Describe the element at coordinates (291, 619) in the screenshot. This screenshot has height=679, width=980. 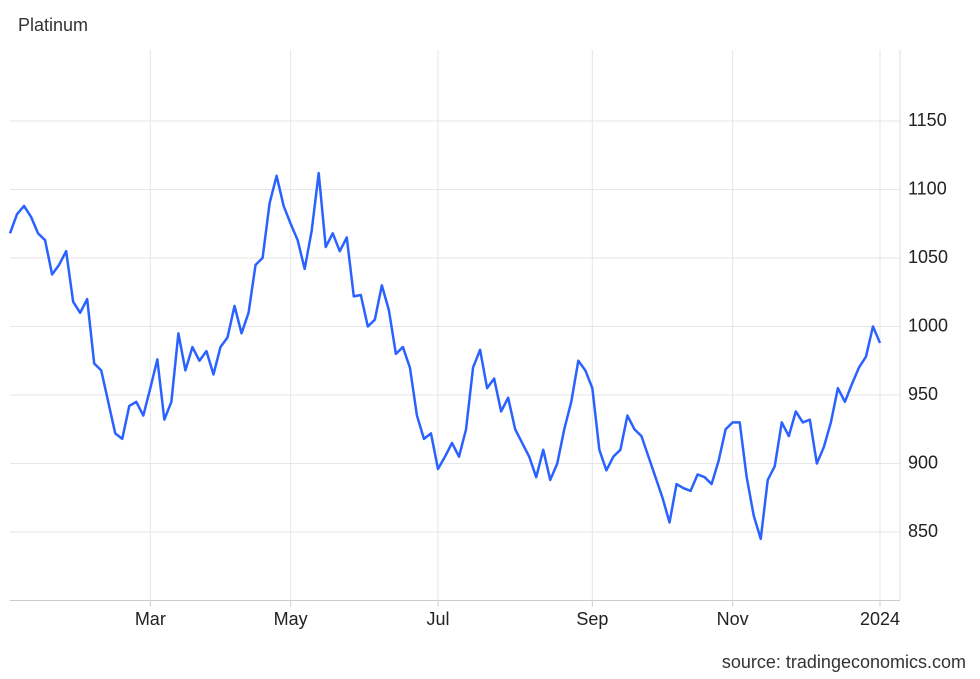
I see `x-tick-label: May` at that location.